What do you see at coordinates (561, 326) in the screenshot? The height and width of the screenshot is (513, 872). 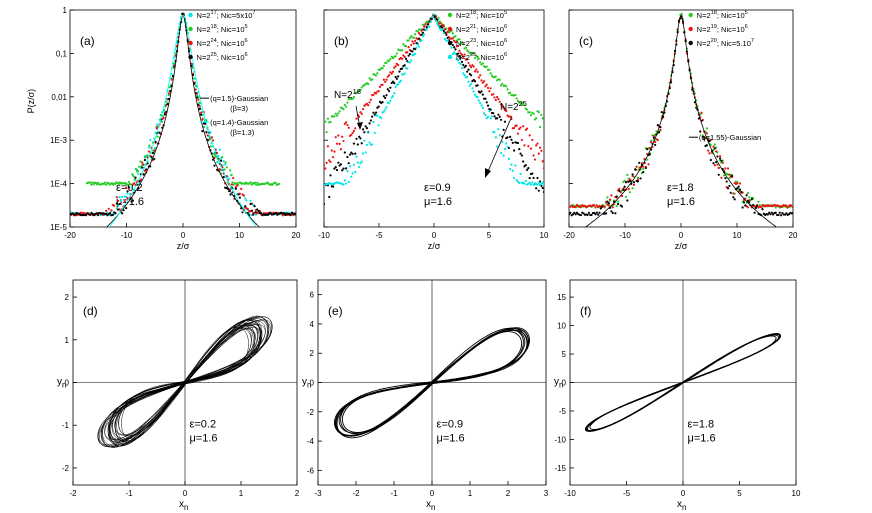 I see `y-tick-label: 10` at bounding box center [561, 326].